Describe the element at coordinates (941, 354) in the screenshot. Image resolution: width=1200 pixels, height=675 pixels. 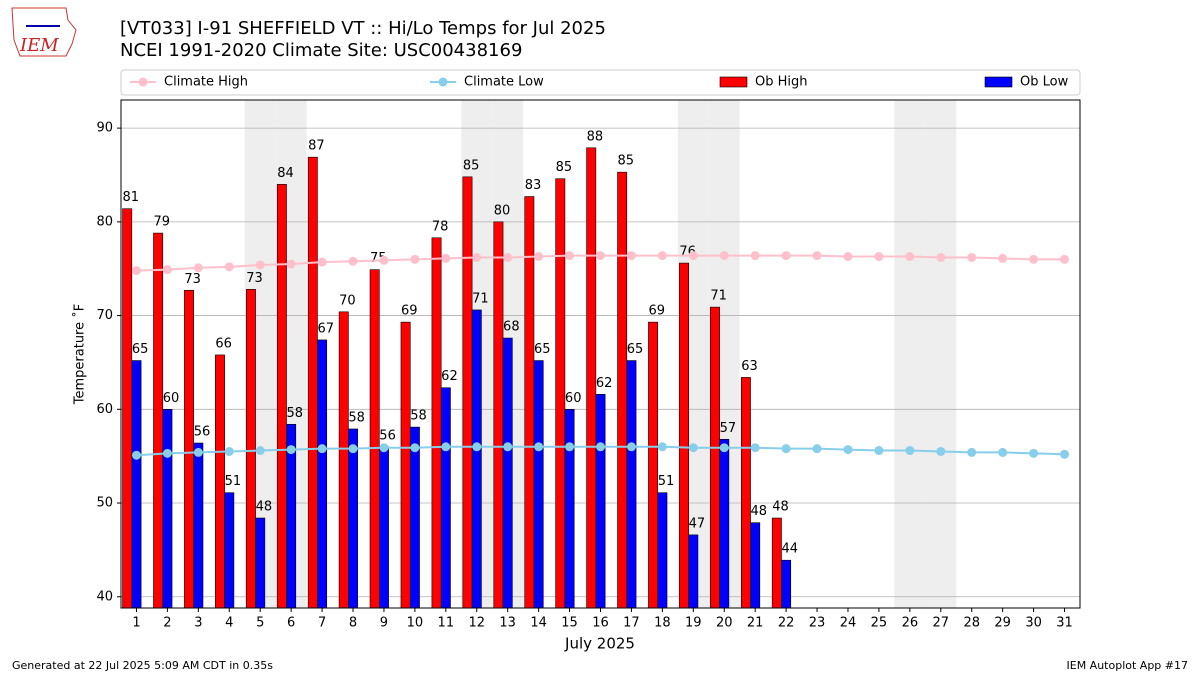
I see `weekend-band` at that location.